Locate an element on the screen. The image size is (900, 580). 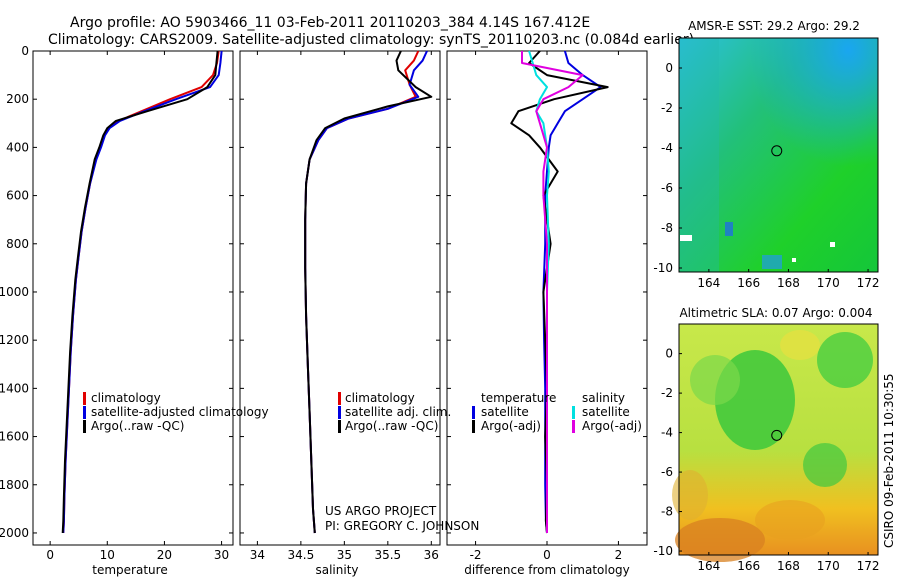
y-tick-label: 1400 is located at coordinates (14, 388).